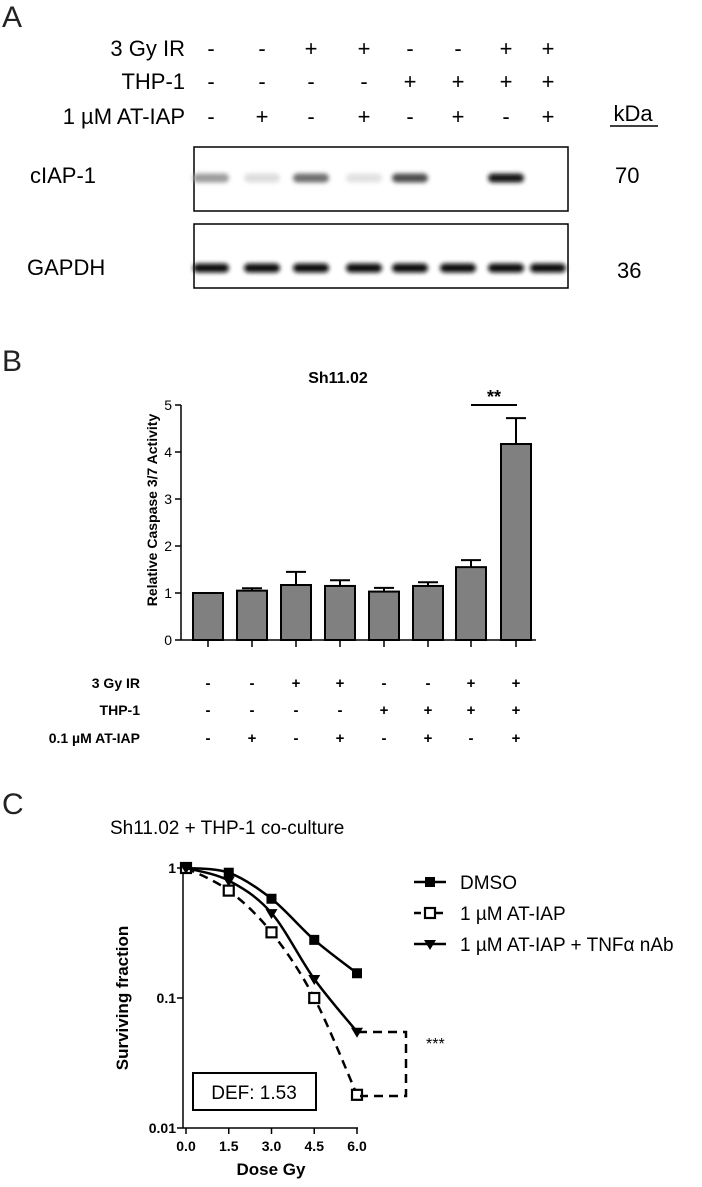  I want to click on significance-bracket-c, so click(383, 1064).